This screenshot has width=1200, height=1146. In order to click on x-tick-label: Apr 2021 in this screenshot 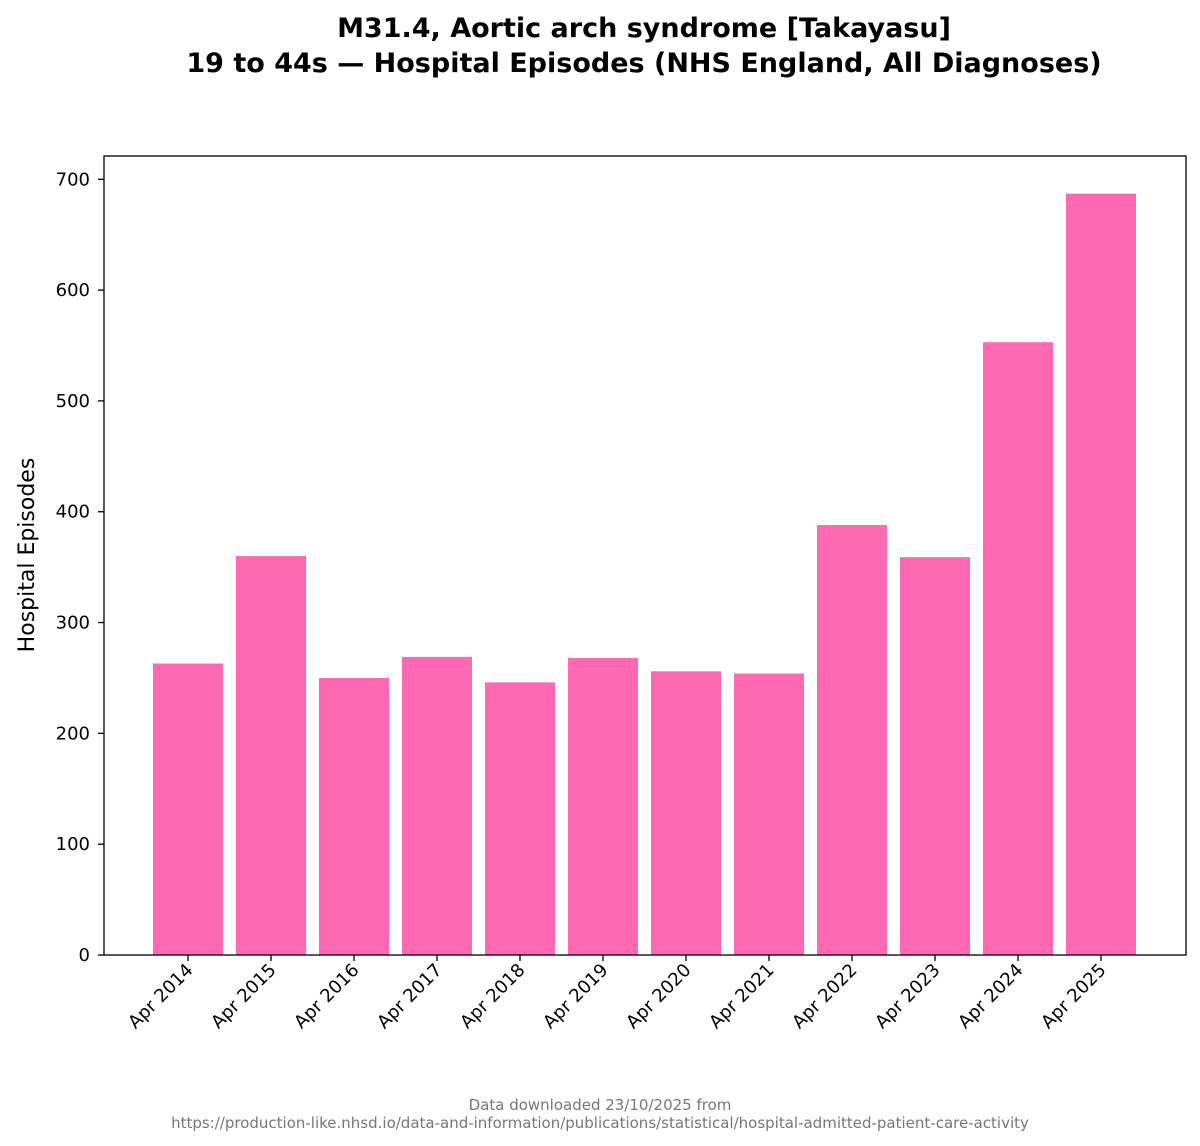, I will do `click(741, 996)`.